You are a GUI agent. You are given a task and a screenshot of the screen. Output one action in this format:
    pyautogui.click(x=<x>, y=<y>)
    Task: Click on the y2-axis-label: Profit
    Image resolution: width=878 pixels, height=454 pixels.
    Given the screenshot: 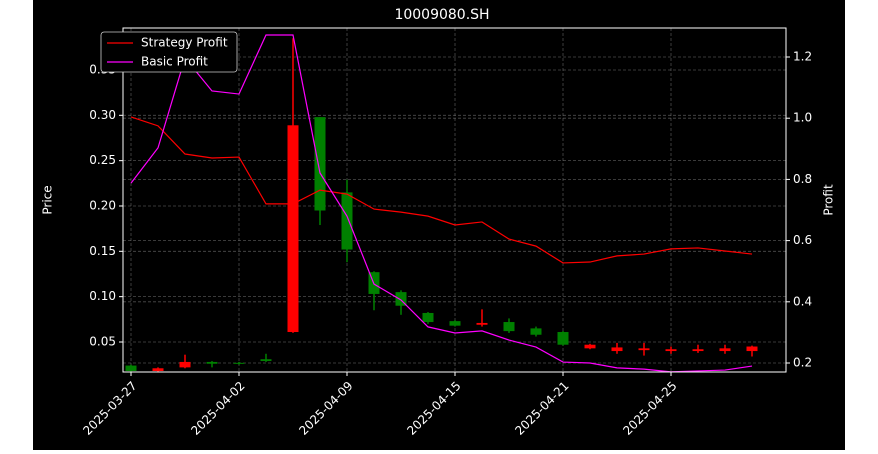 What is the action you would take?
    pyautogui.click(x=829, y=200)
    